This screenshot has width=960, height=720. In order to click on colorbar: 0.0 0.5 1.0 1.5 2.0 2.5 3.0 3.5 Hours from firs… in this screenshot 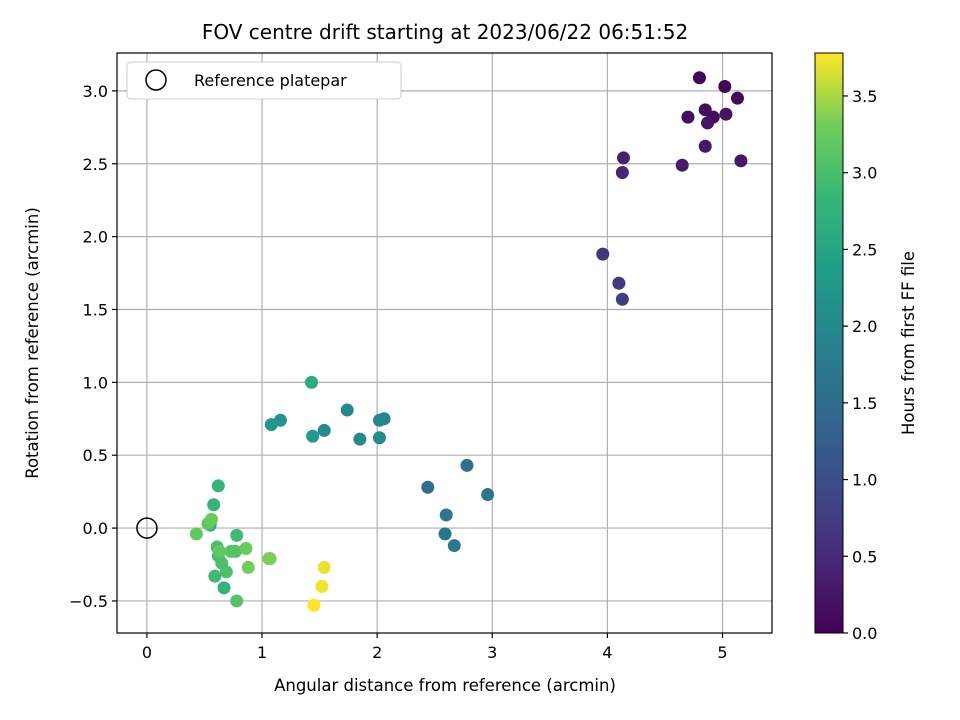, I will do `click(866, 347)`.